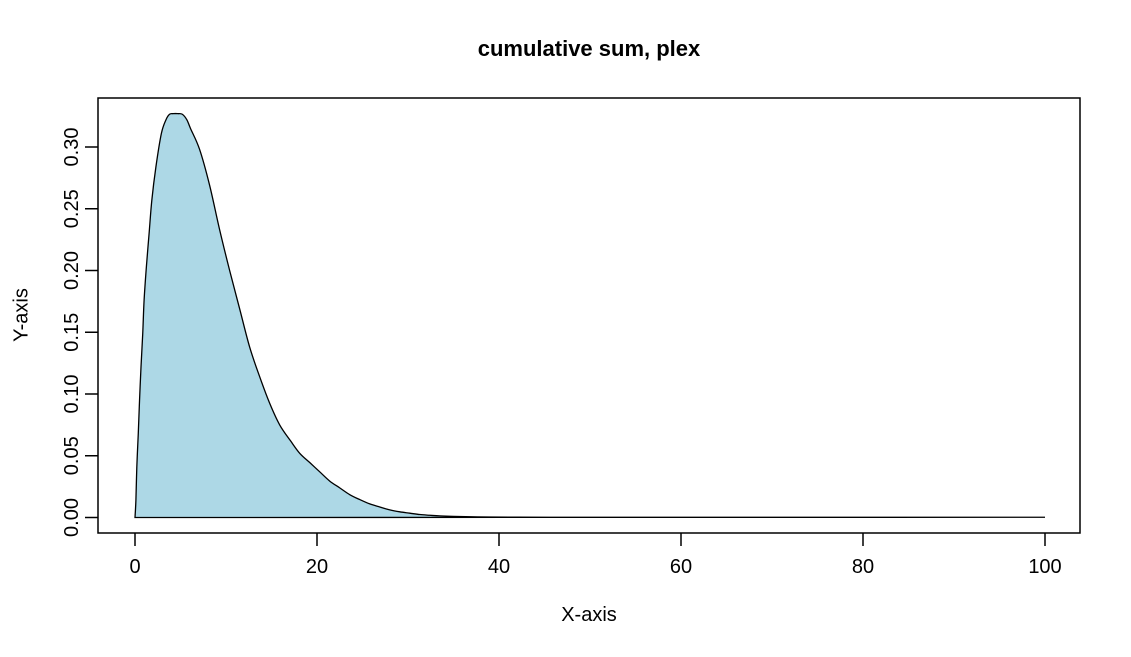  Describe the element at coordinates (681, 567) in the screenshot. I see `x-tick-label: 60` at that location.